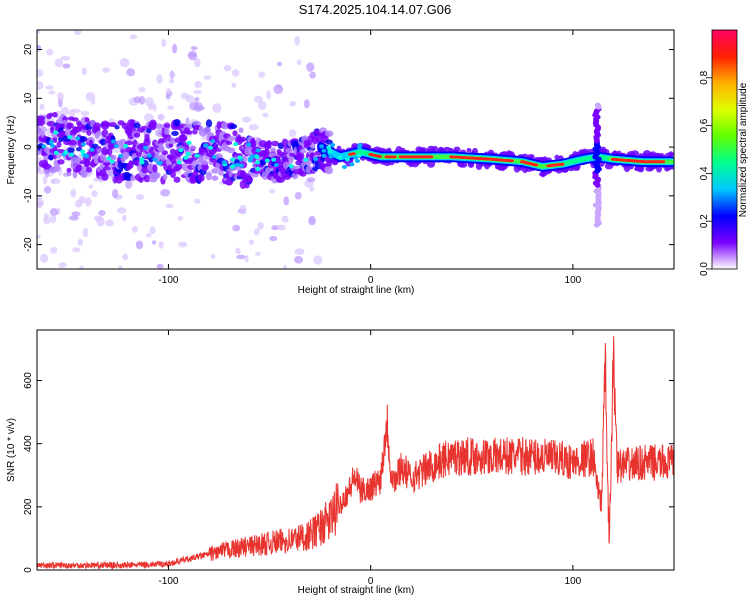 The image size is (750, 600). Describe the element at coordinates (375, 9) in the screenshot. I see `page-title: S174.2025.104.14.07.G06` at that location.